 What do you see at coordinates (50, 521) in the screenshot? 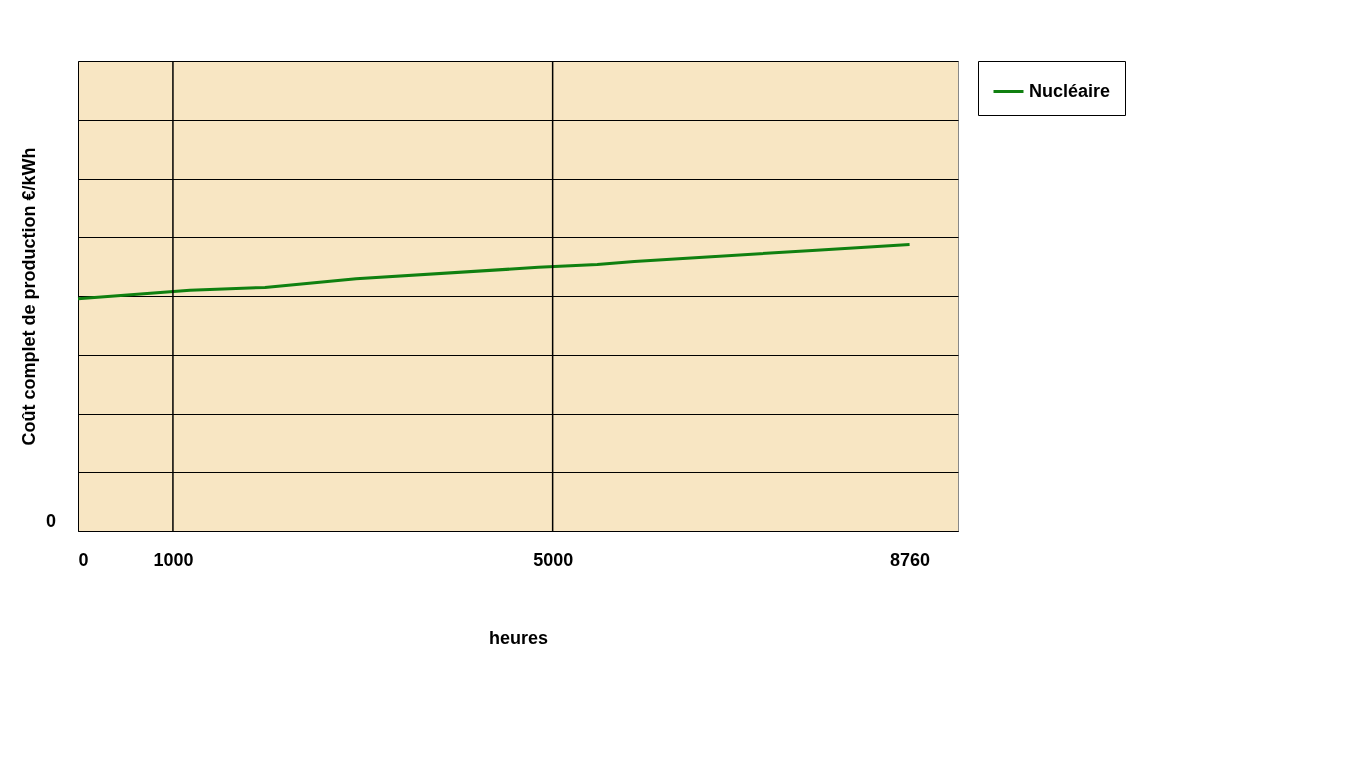
I see `text: 0` at bounding box center [50, 521].